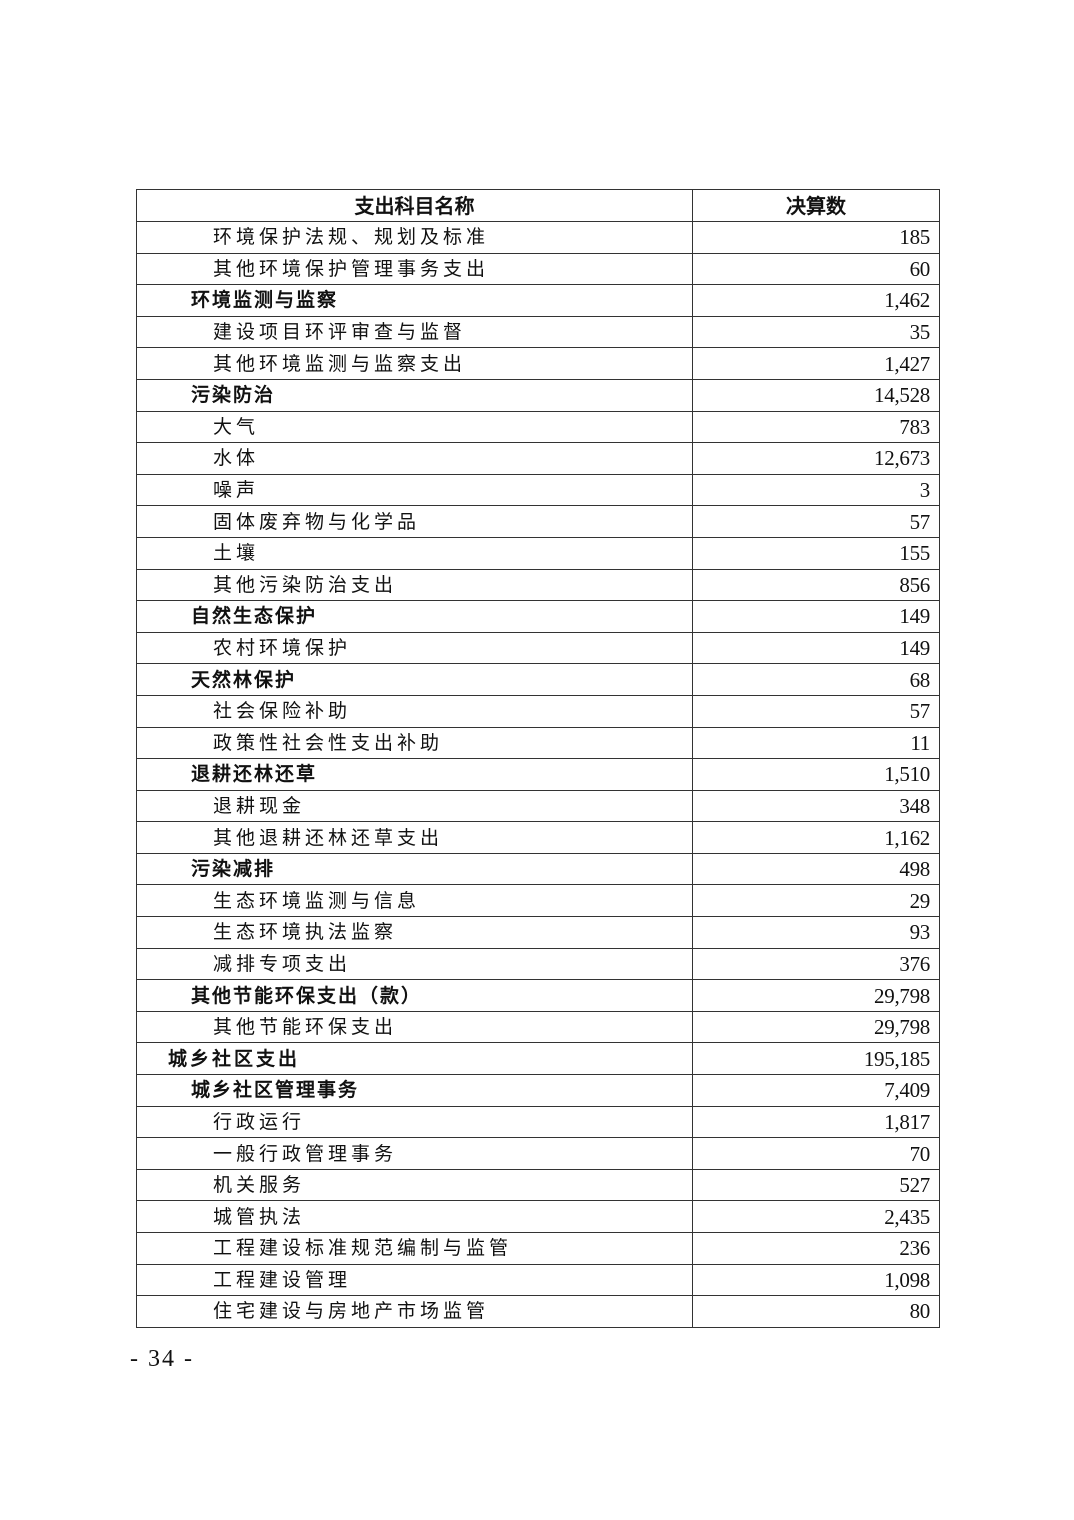 This screenshot has height=1520, width=1074. Describe the element at coordinates (414, 995) in the screenshot. I see `item-name: 其他节能环保支出（款）` at that location.